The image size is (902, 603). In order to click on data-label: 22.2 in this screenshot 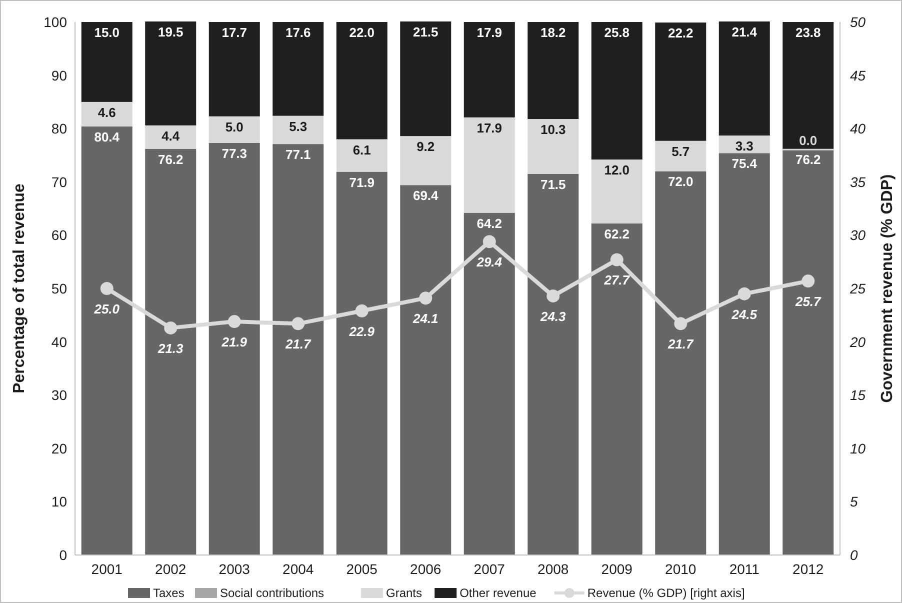, I will do `click(681, 33)`.